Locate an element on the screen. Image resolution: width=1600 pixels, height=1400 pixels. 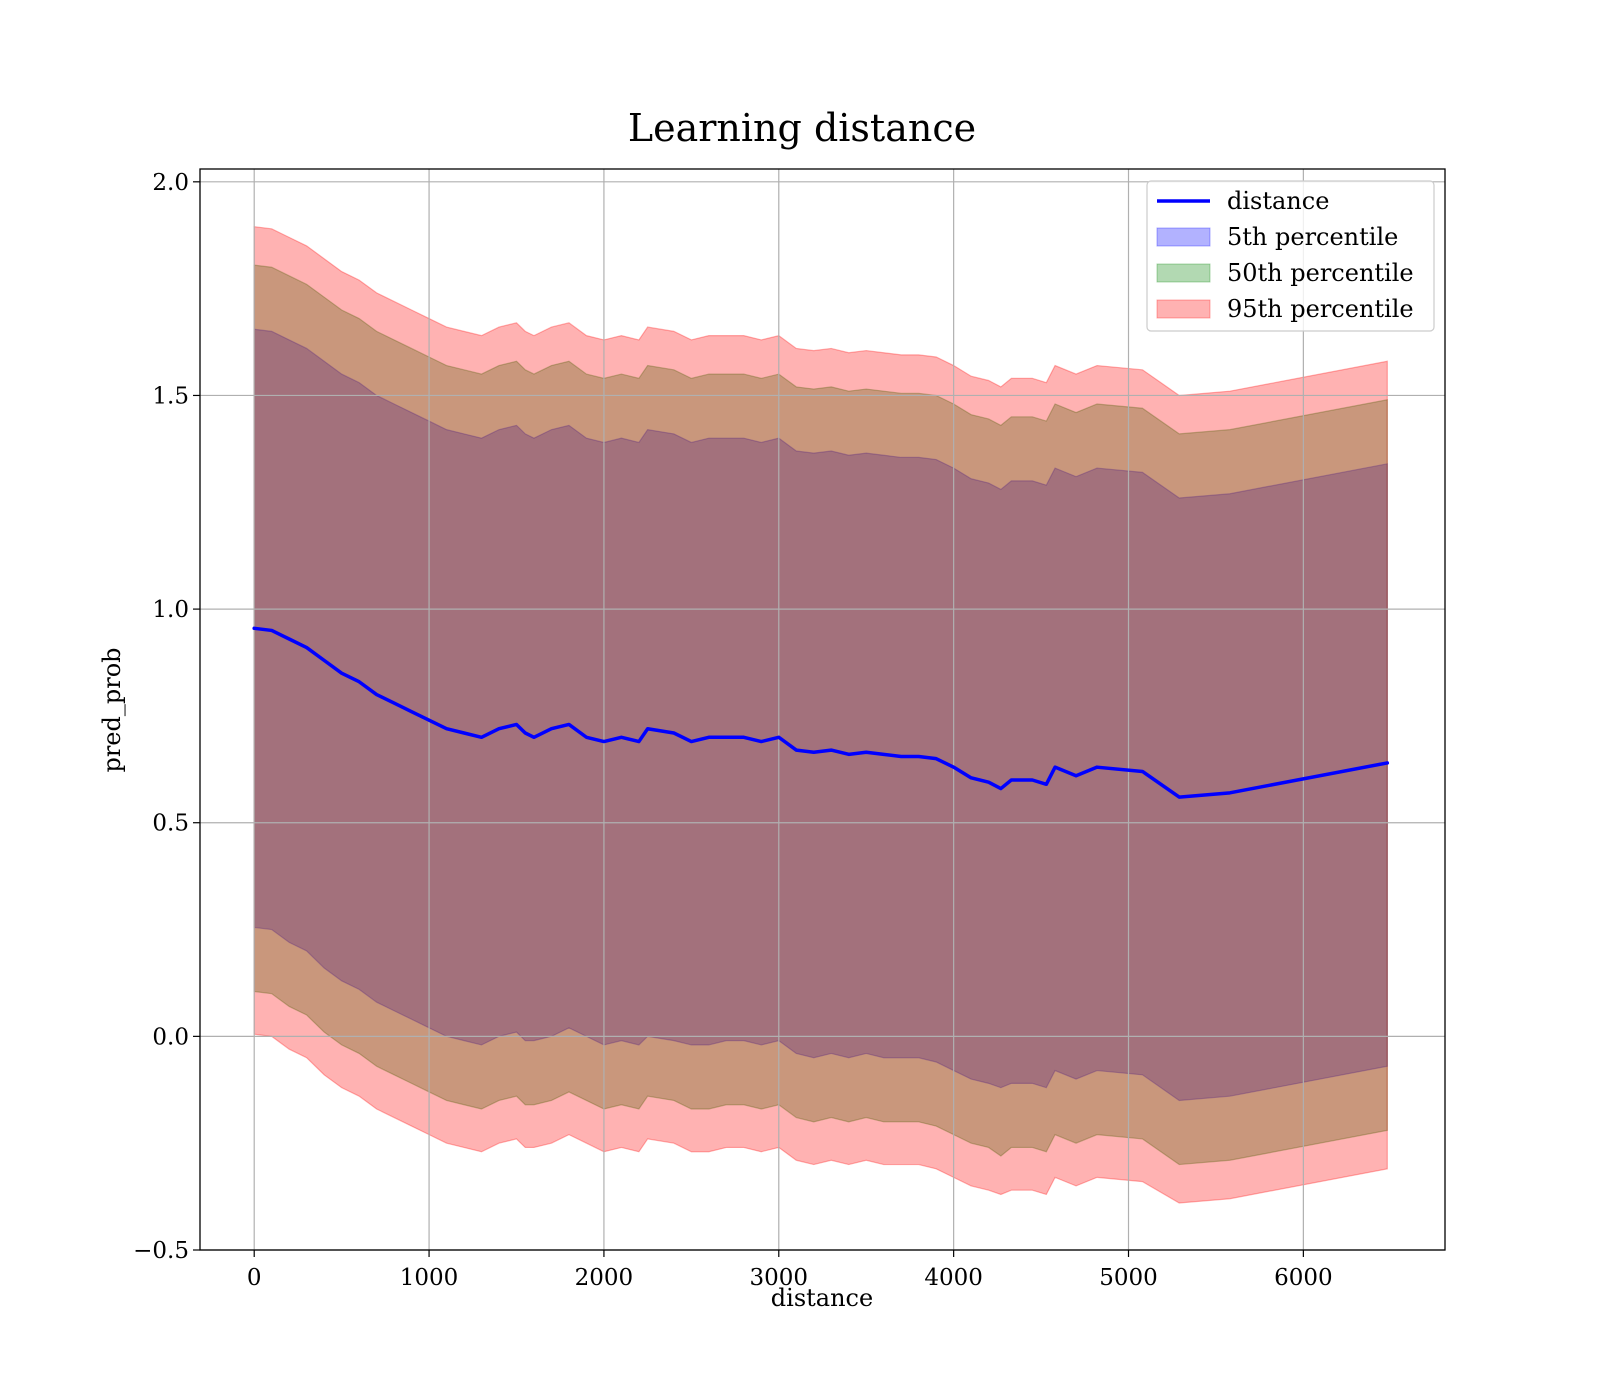
chart-title: Learning distance is located at coordinates (802, 128).